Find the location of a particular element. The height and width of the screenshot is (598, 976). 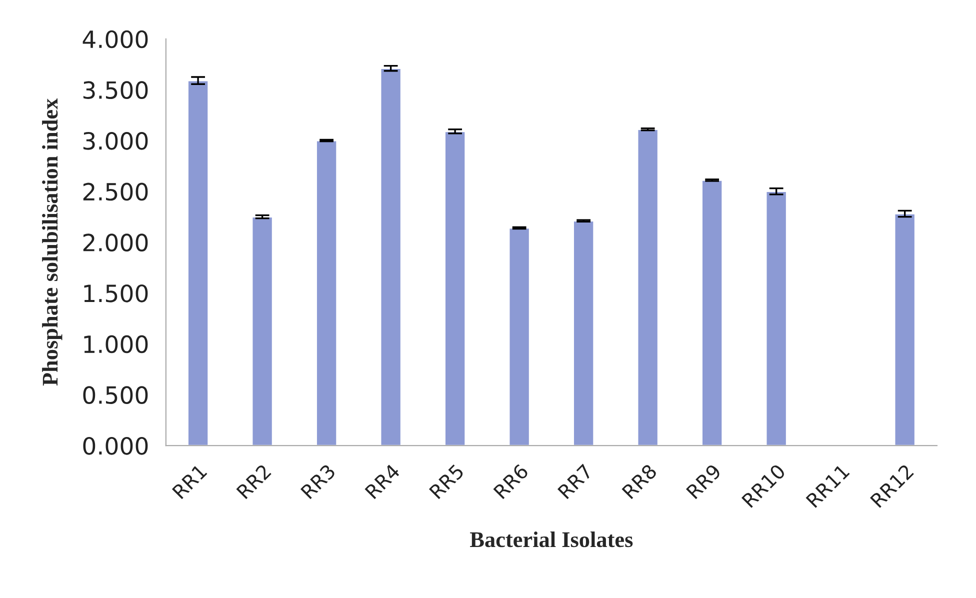

y-tick-label: 0.000 is located at coordinates (115, 445).